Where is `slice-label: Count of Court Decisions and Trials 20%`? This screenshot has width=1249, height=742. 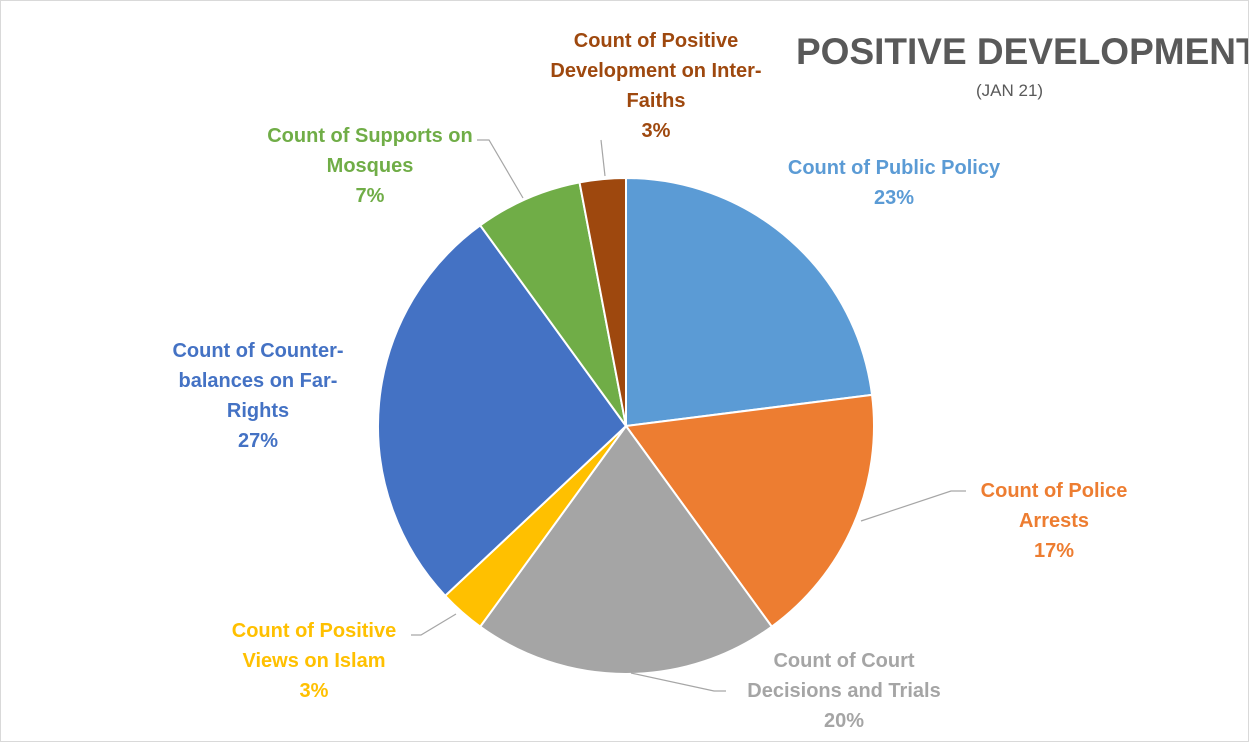
slice-label: Count of Court Decisions and Trials 20% is located at coordinates (844, 691).